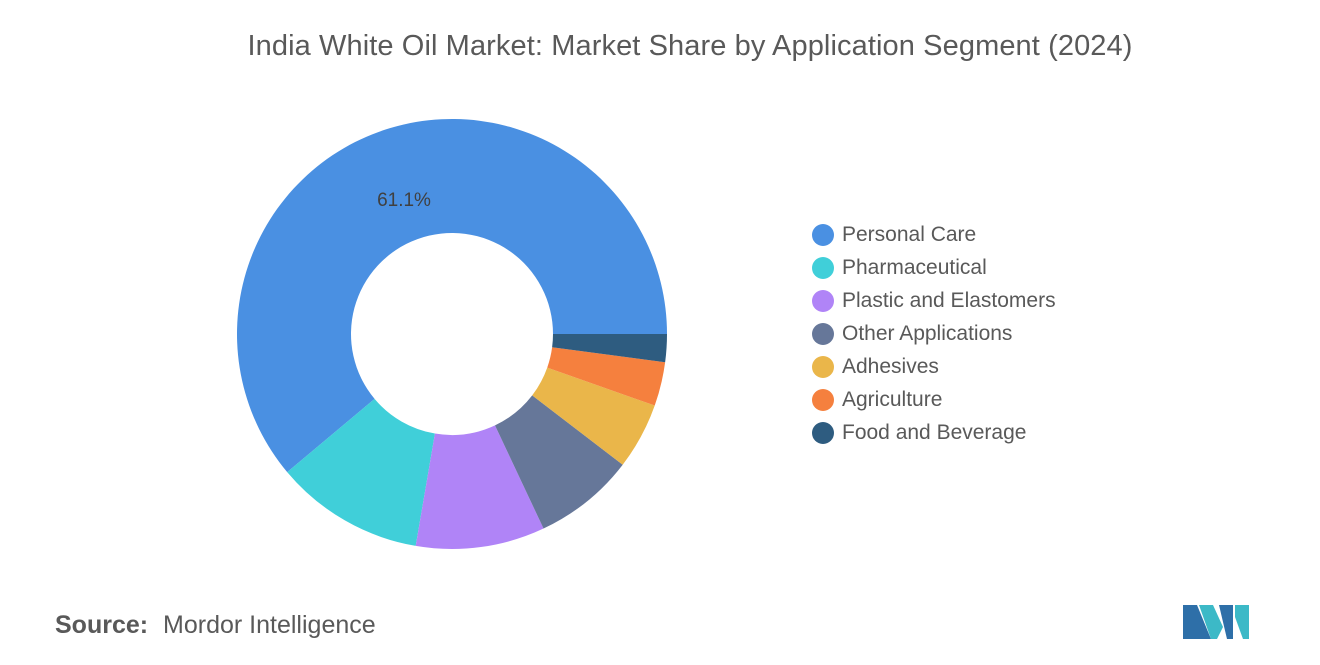  I want to click on legend-label: Pharmaceutical, so click(914, 267).